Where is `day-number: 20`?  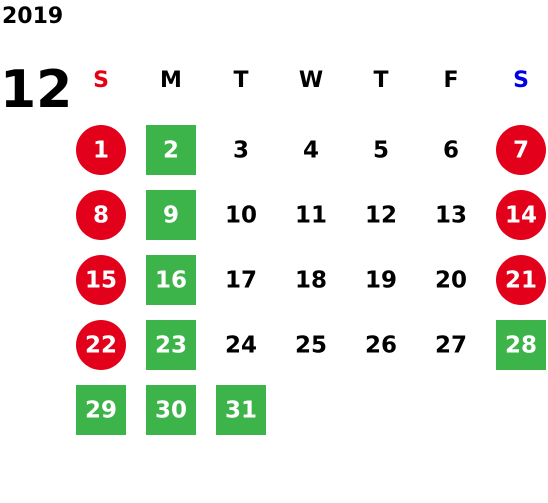 day-number: 20 is located at coordinates (451, 281).